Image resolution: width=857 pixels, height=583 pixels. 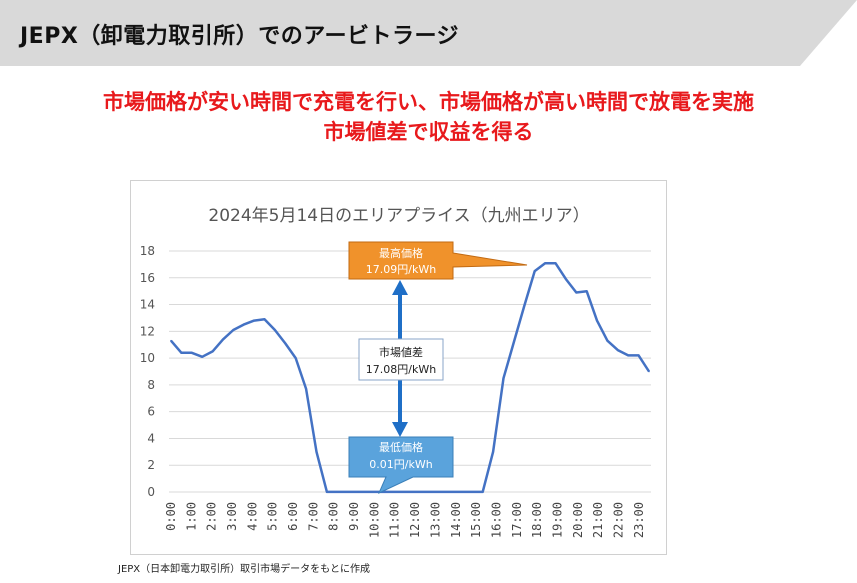 What do you see at coordinates (557, 520) in the screenshot?
I see `x-tick-label: 19:00` at bounding box center [557, 520].